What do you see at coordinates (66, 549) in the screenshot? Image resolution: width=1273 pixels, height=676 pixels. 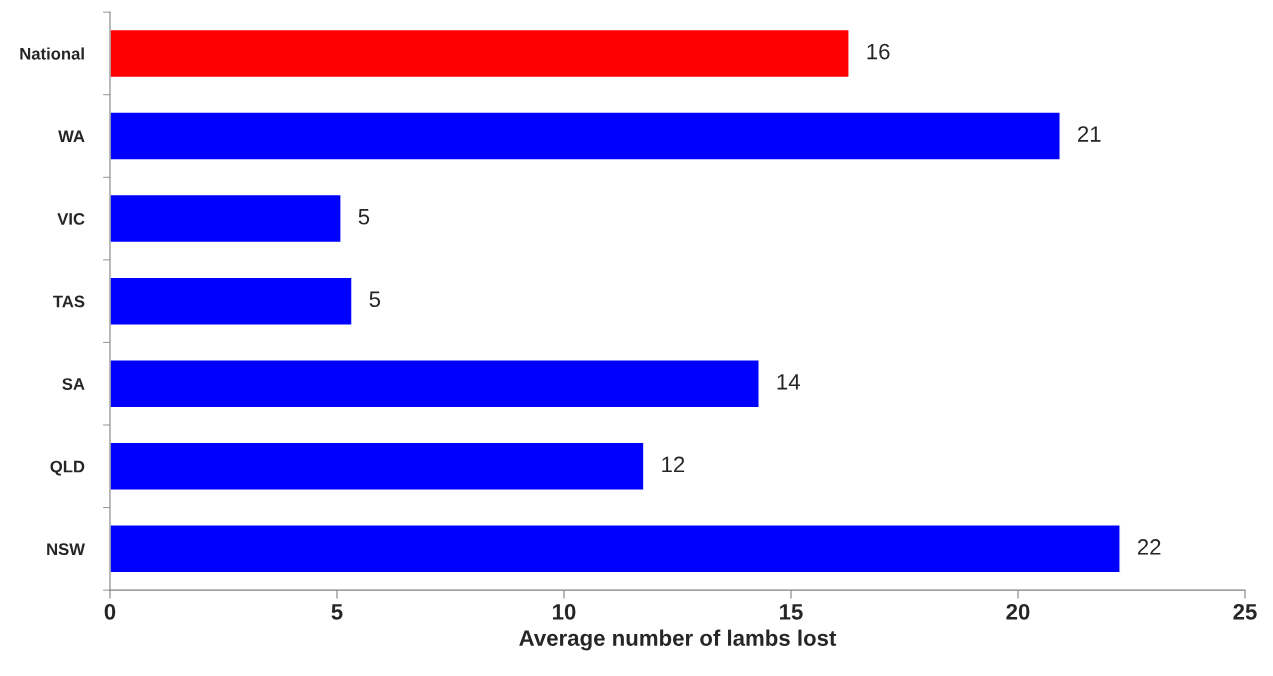 I see `y-tick-label: NSW` at bounding box center [66, 549].